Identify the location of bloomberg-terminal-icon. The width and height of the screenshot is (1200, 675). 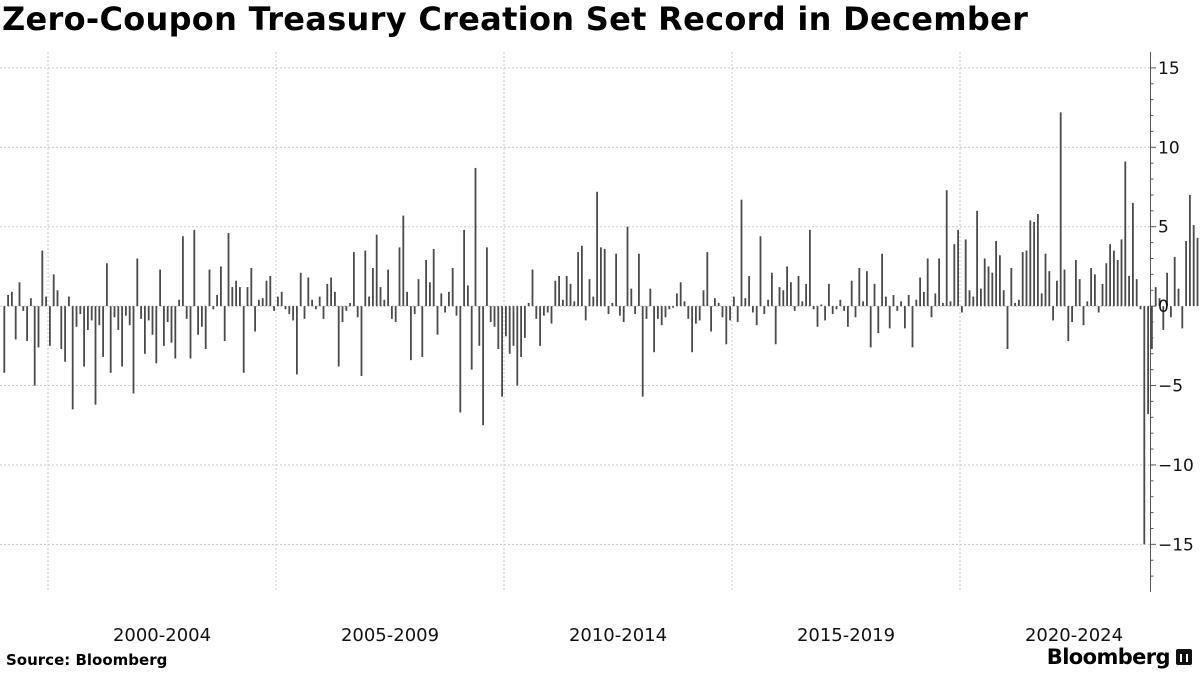
(1184, 657).